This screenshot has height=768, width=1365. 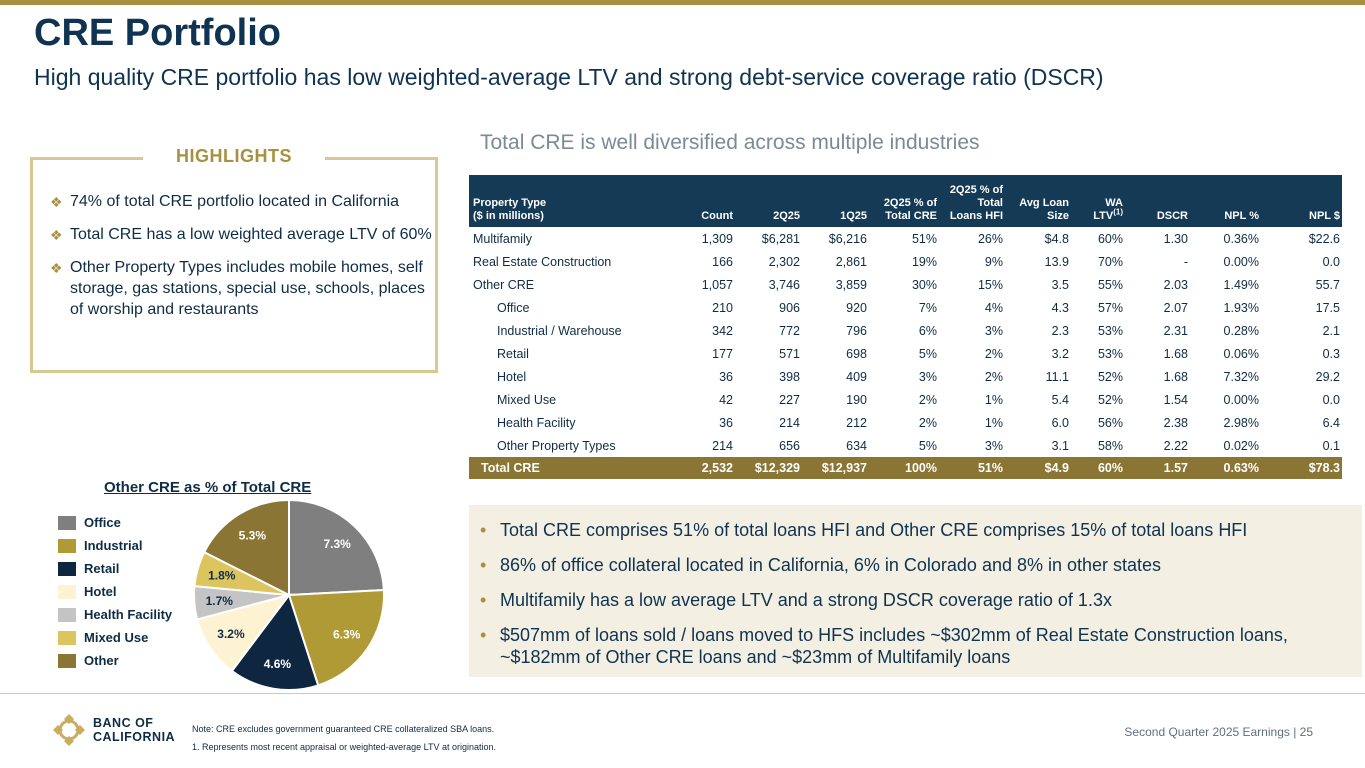 What do you see at coordinates (1060, 284) in the screenshot?
I see `table-cell: 3.5` at bounding box center [1060, 284].